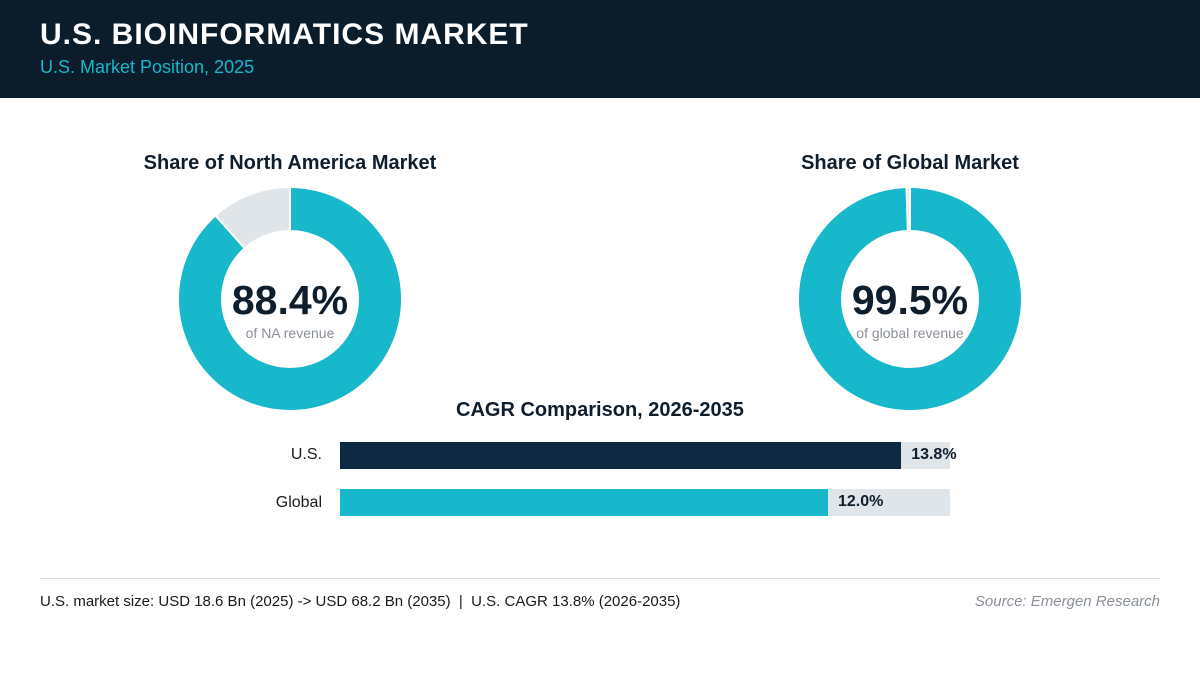 Image resolution: width=1200 pixels, height=675 pixels. I want to click on bar-global, so click(584, 502).